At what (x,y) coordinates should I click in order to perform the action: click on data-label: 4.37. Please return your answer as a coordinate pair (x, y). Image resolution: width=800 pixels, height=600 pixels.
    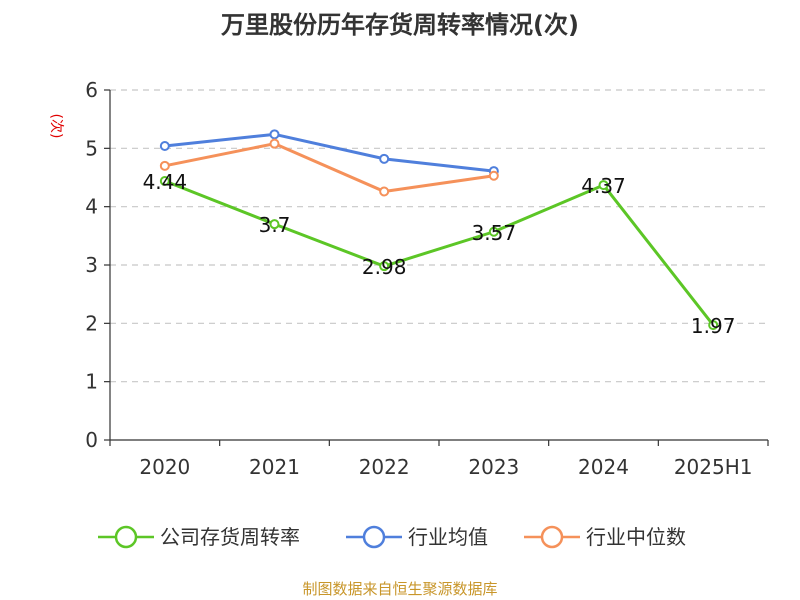
    Looking at the image, I should click on (603, 186).